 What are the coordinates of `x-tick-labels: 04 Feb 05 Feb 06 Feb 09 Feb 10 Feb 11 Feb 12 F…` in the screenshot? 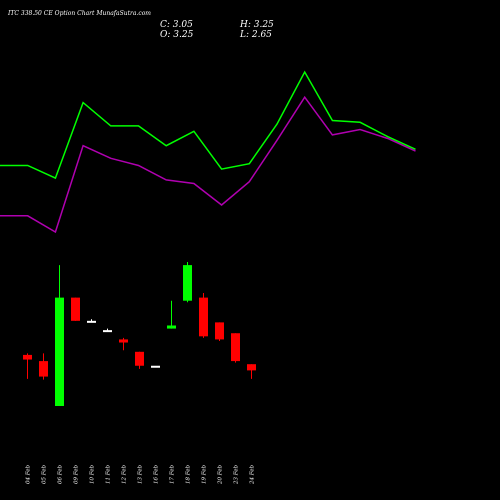 It's located at (141, 475).